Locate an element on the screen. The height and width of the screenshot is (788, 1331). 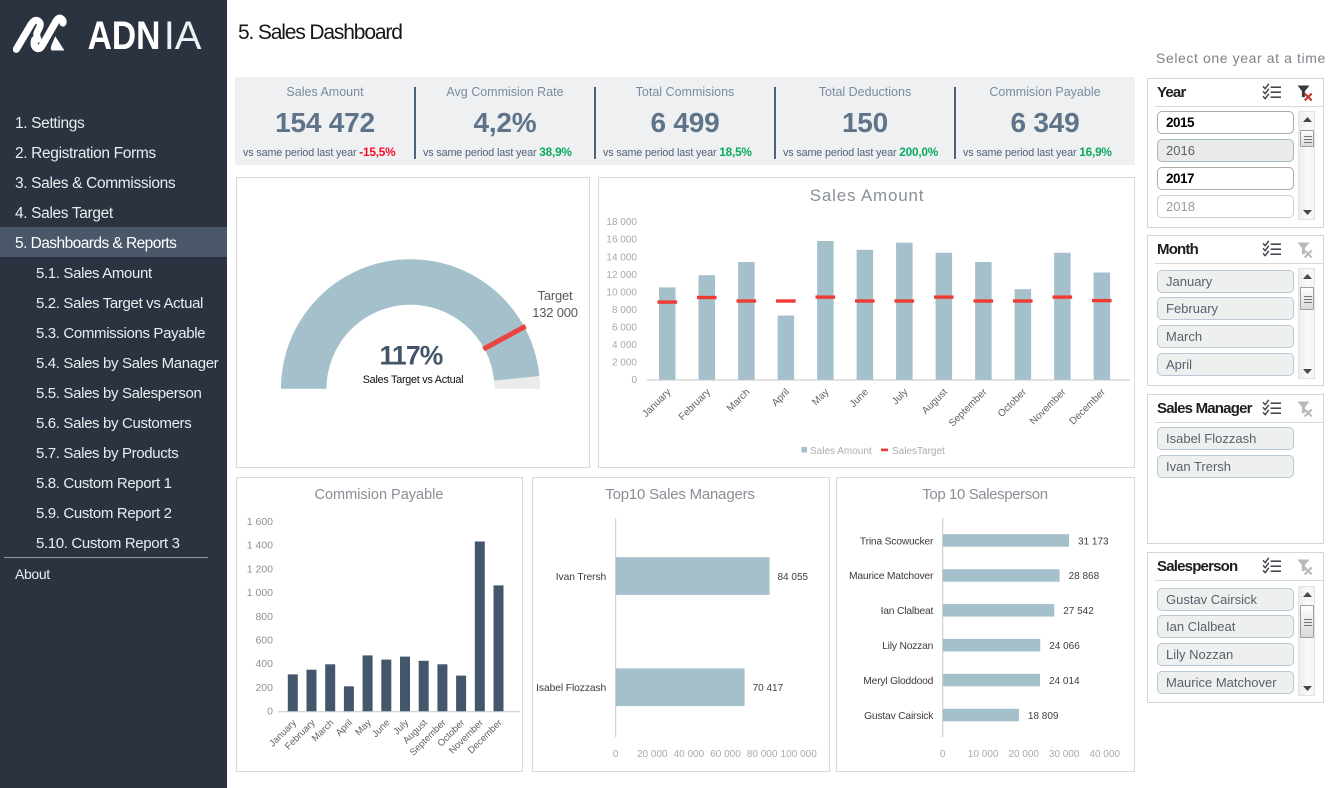
svg-text: Isabel Flozzash is located at coordinates (571, 688).